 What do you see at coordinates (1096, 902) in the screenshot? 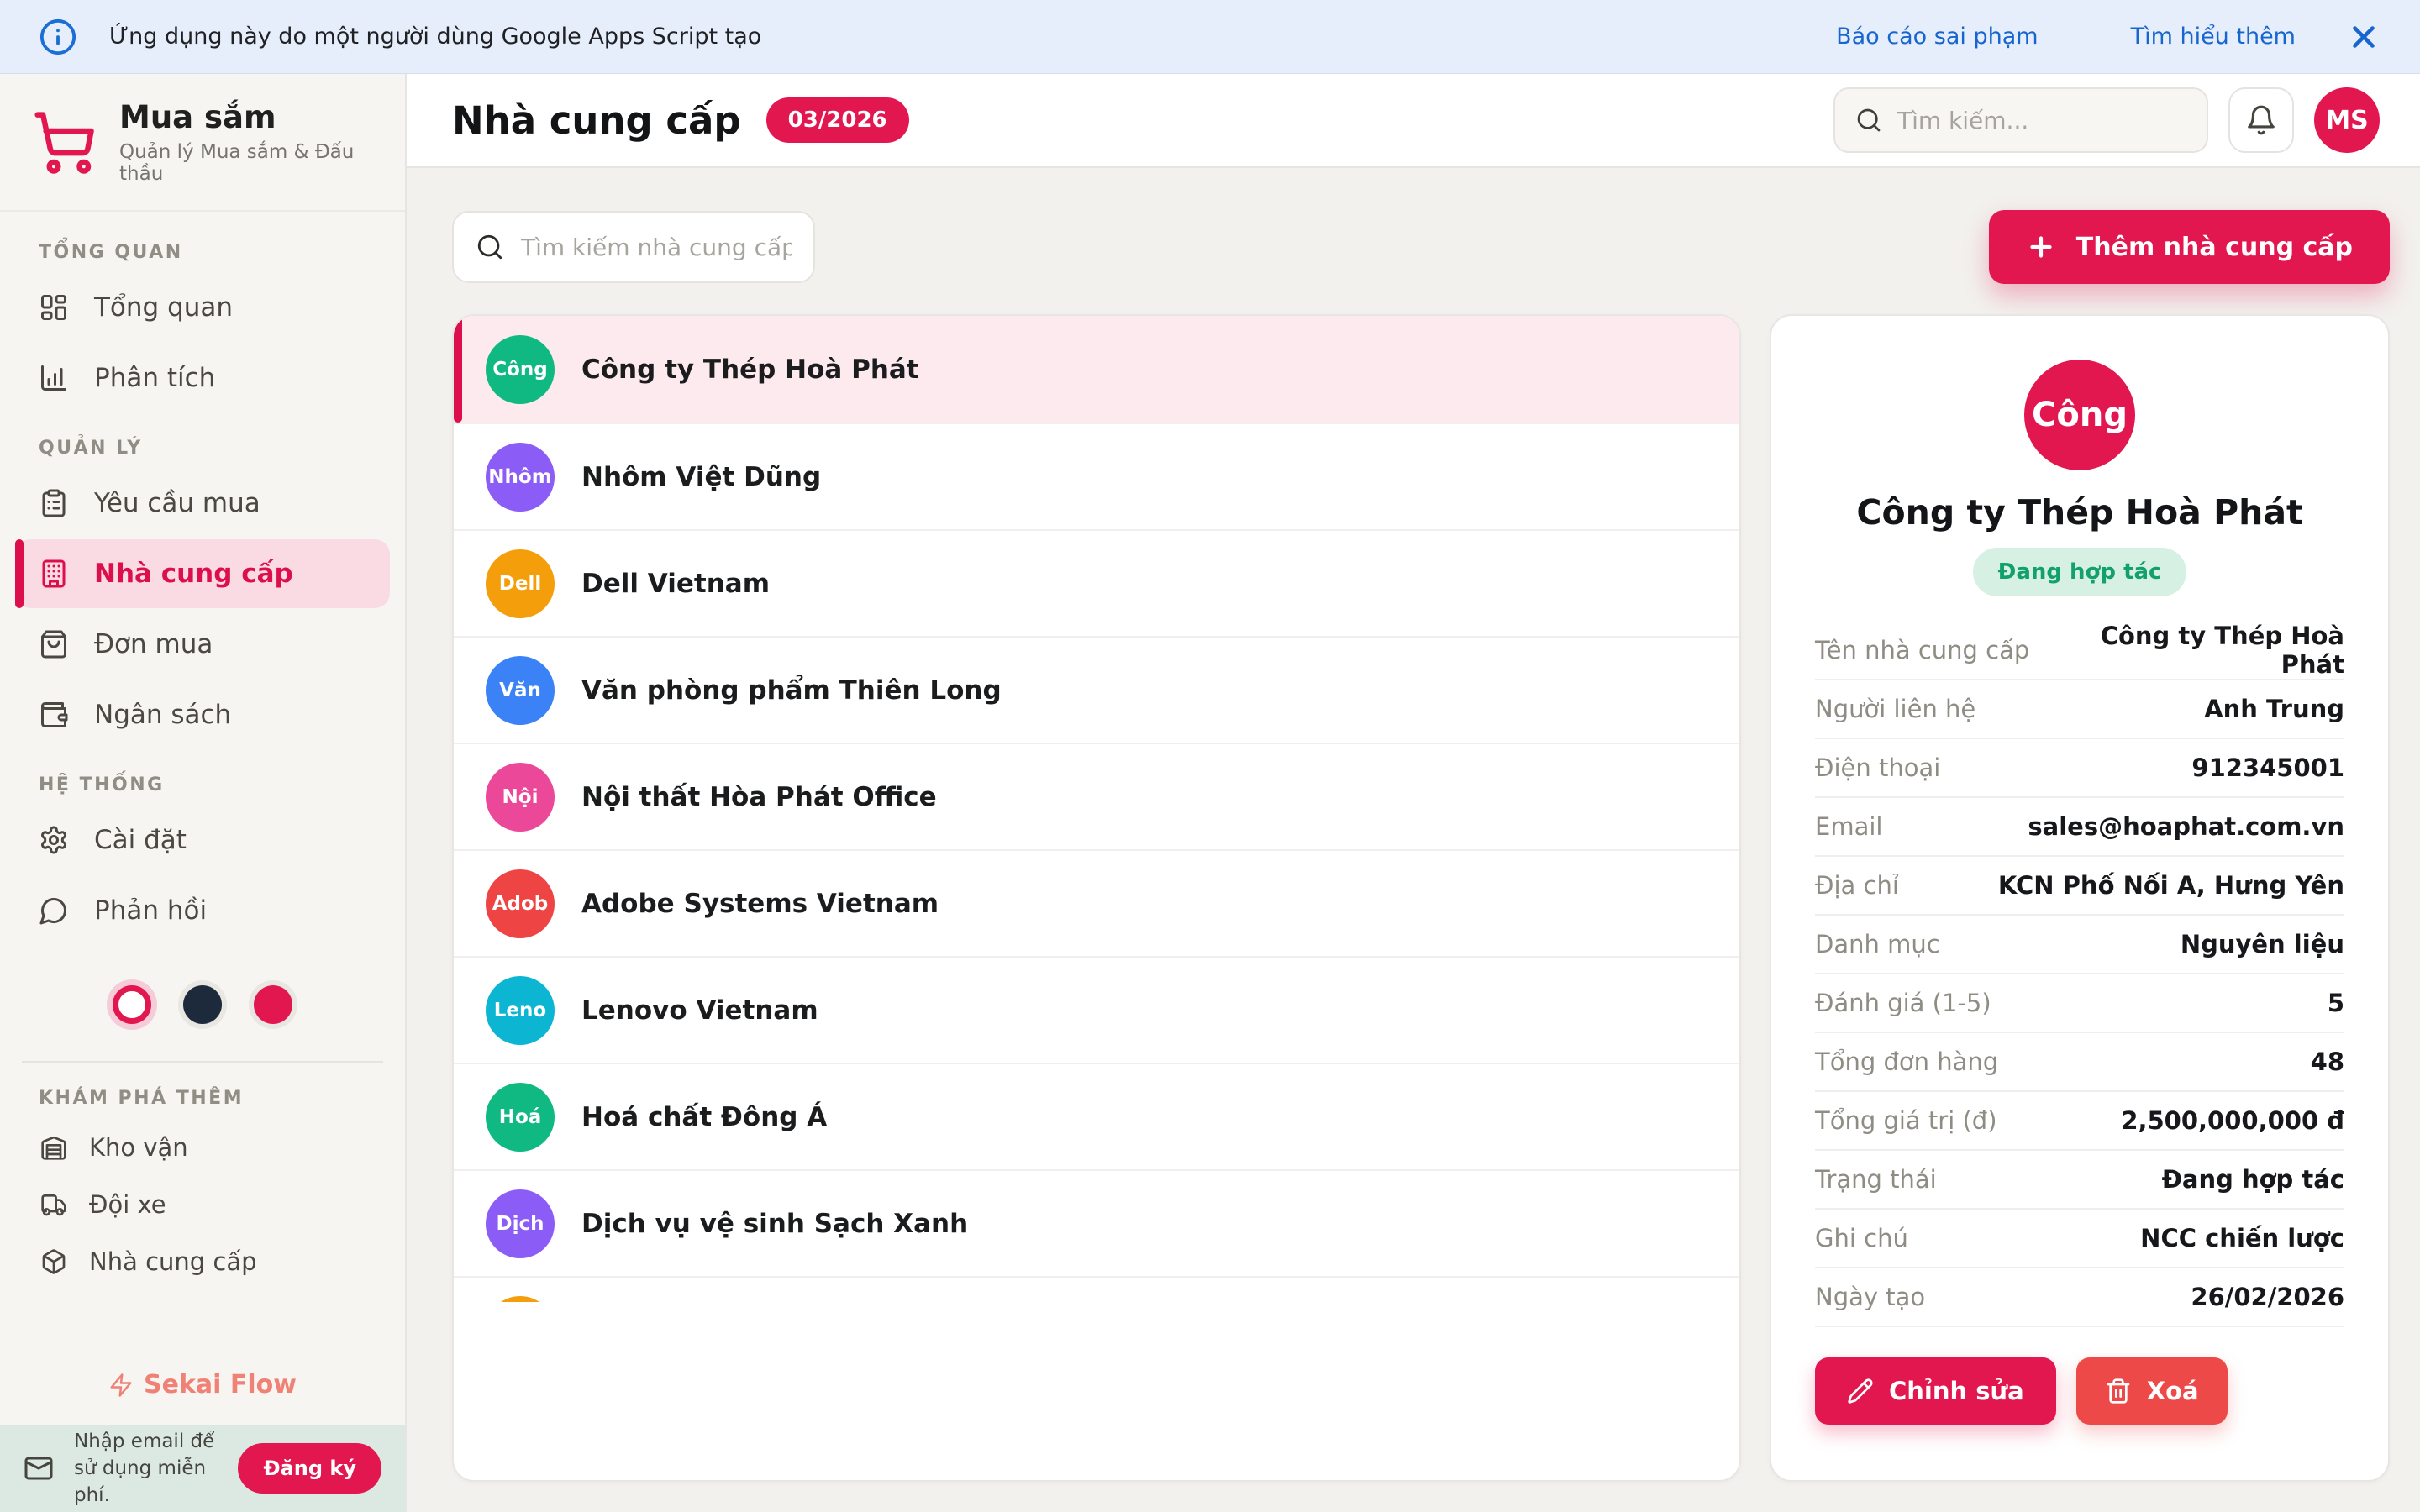
I see `supplier-row-adobe-systems-vietnam: Adob Adobe Systems Vietnam` at bounding box center [1096, 902].